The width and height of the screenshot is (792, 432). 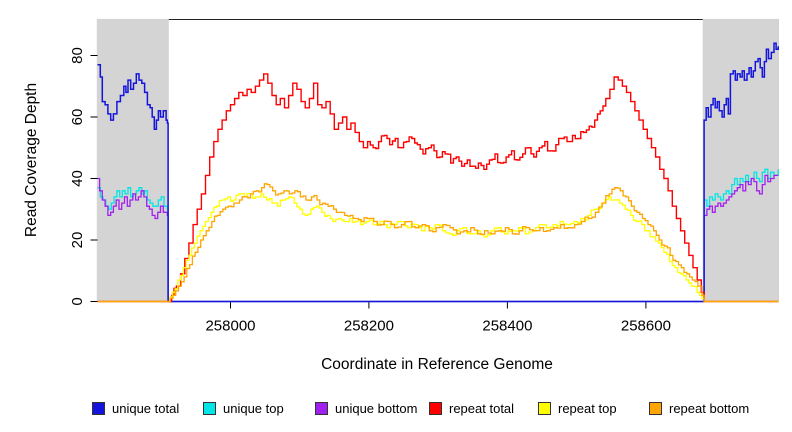 I want to click on x-tick-label: 258600, so click(x=646, y=326).